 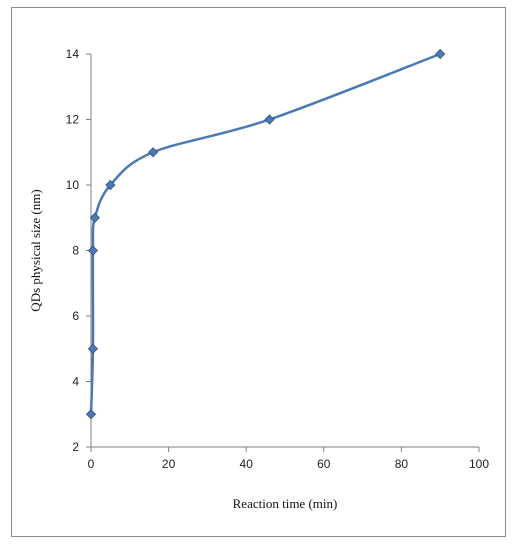 What do you see at coordinates (35, 250) in the screenshot?
I see `y-axis-title: QDs physical size (nm)` at bounding box center [35, 250].